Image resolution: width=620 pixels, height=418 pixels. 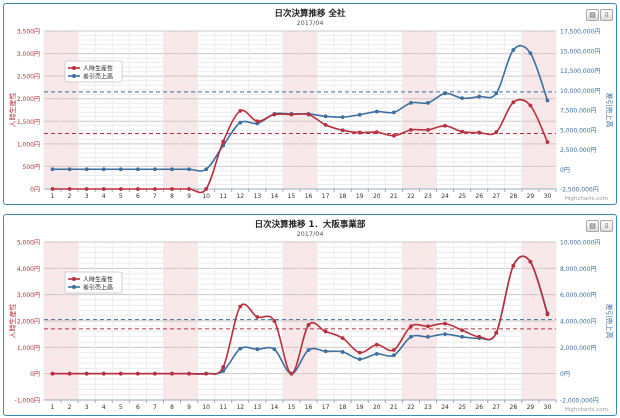 I want to click on x-tick-label: 5, so click(x=121, y=407).